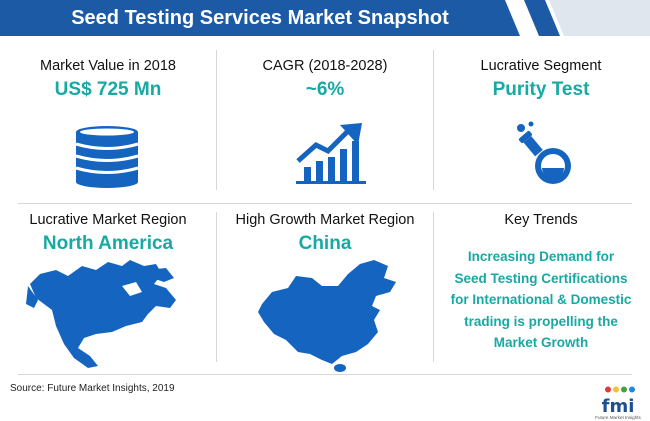 The height and width of the screenshot is (421, 650). I want to click on cagr-label: CAGR (2018-2028), so click(325, 66).